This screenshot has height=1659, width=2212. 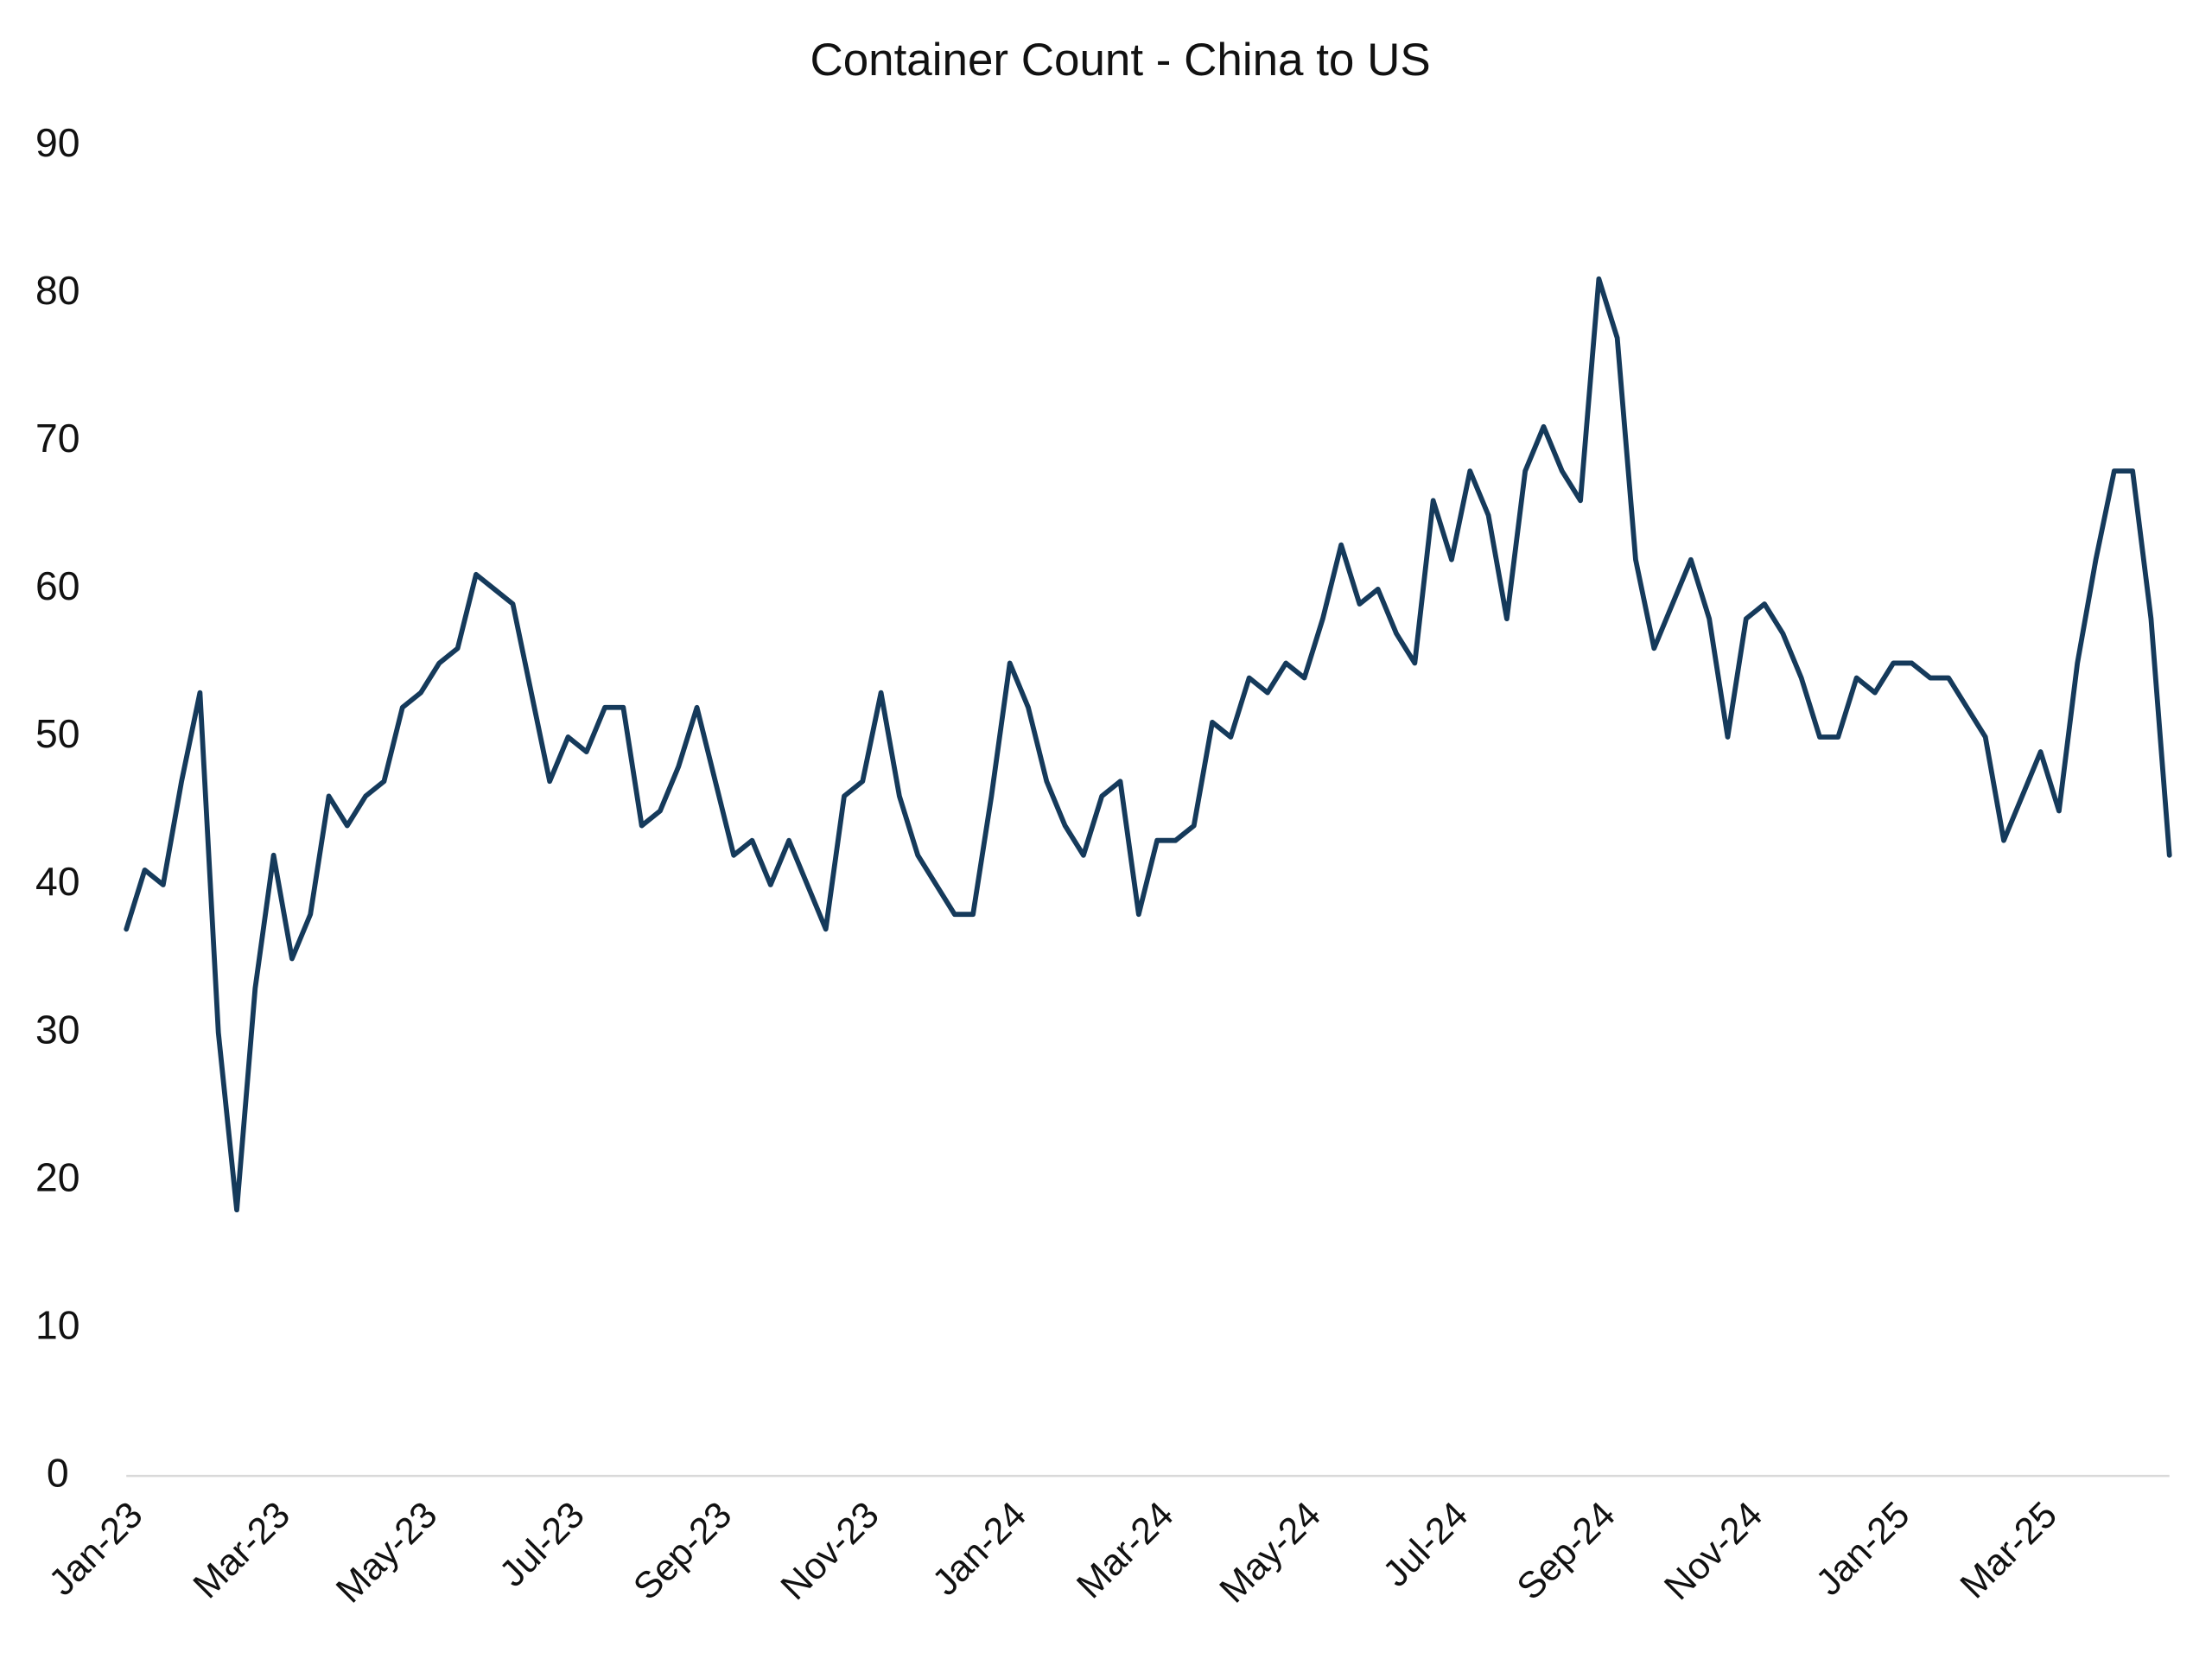 I want to click on x-tick-label: Jan-24, so click(x=979, y=1549).